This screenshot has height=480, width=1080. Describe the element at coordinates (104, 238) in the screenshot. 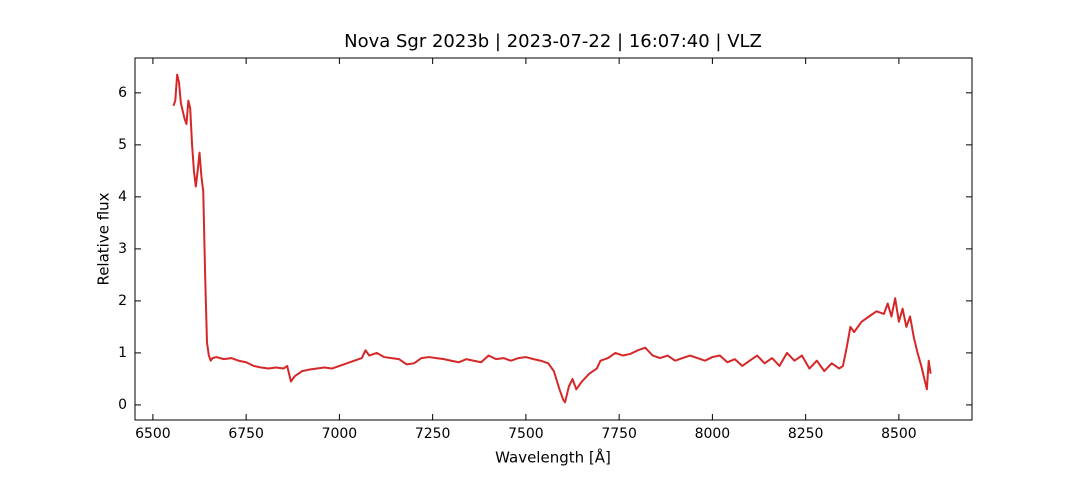

I see `y-axis-label: Relative flux` at that location.